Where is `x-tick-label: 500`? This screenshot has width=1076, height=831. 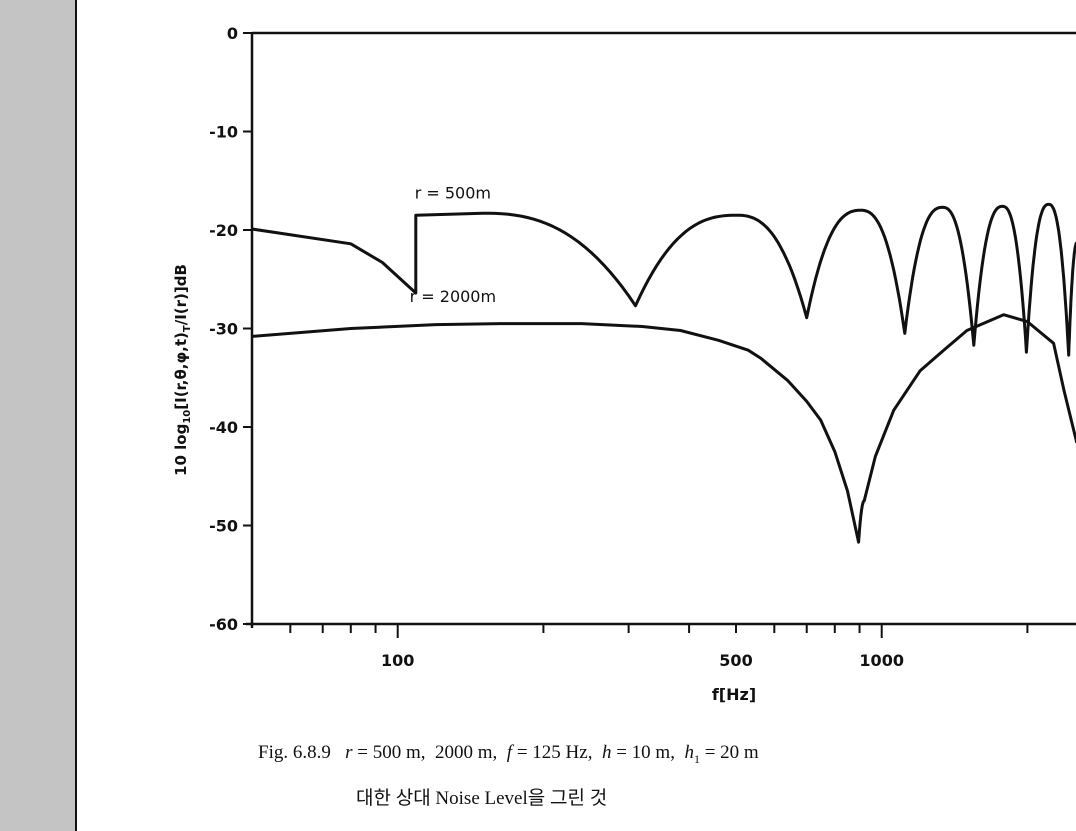
x-tick-label: 500 is located at coordinates (735, 660).